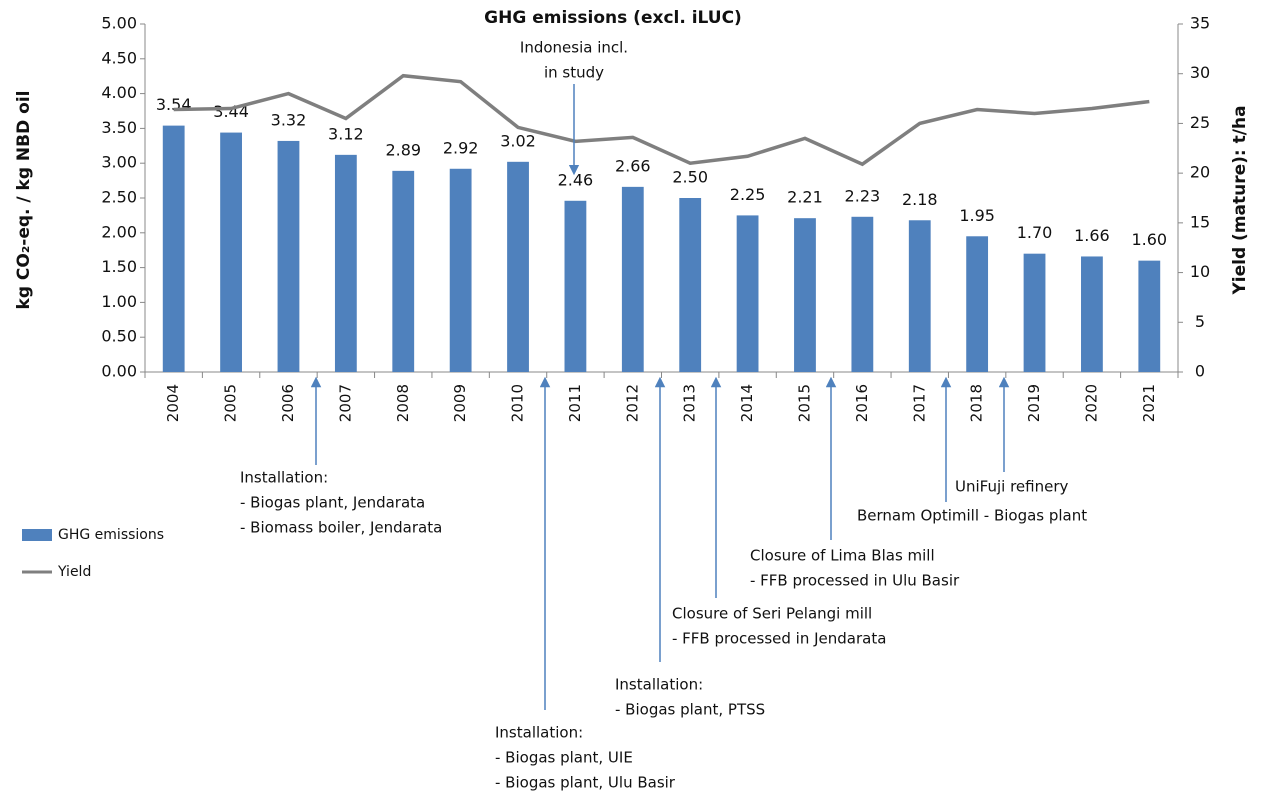  Describe the element at coordinates (403, 149) in the screenshot. I see `value-label: 2.89` at that location.